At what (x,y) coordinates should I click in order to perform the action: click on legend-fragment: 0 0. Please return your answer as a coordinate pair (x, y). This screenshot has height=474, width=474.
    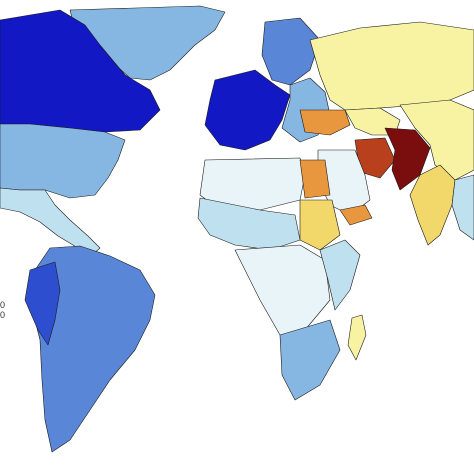
    Looking at the image, I should click on (2, 310).